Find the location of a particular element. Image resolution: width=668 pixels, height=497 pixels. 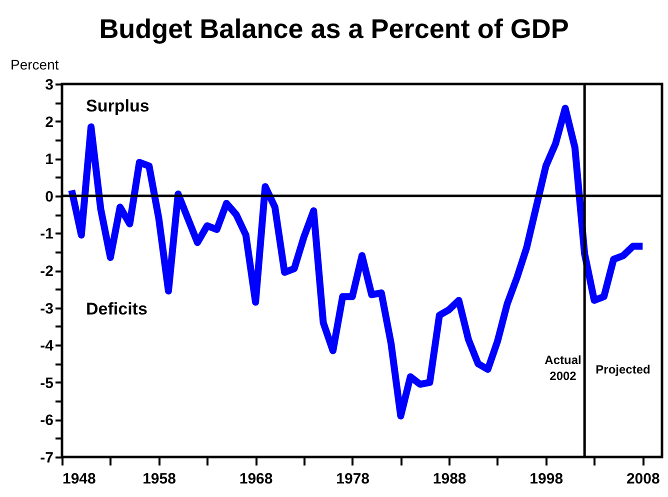

annotation: Surplus is located at coordinates (118, 106).